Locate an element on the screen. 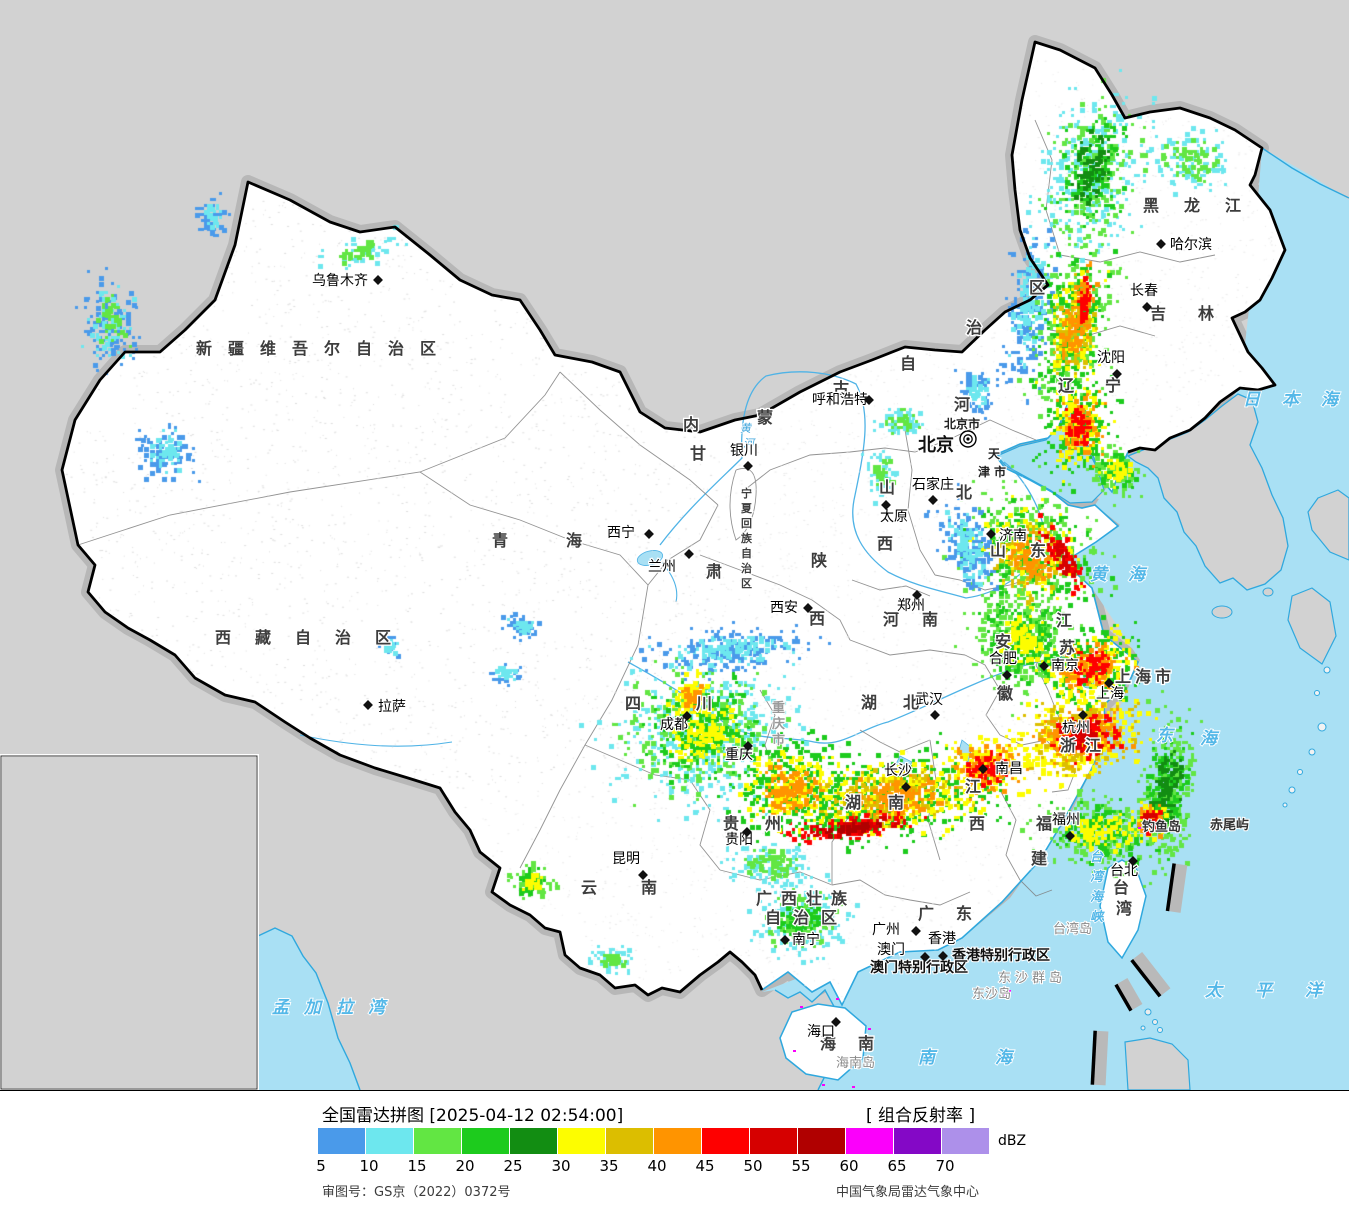 The height and width of the screenshot is (1208, 1349). map-label: 太平洋 is located at coordinates (1276, 991).